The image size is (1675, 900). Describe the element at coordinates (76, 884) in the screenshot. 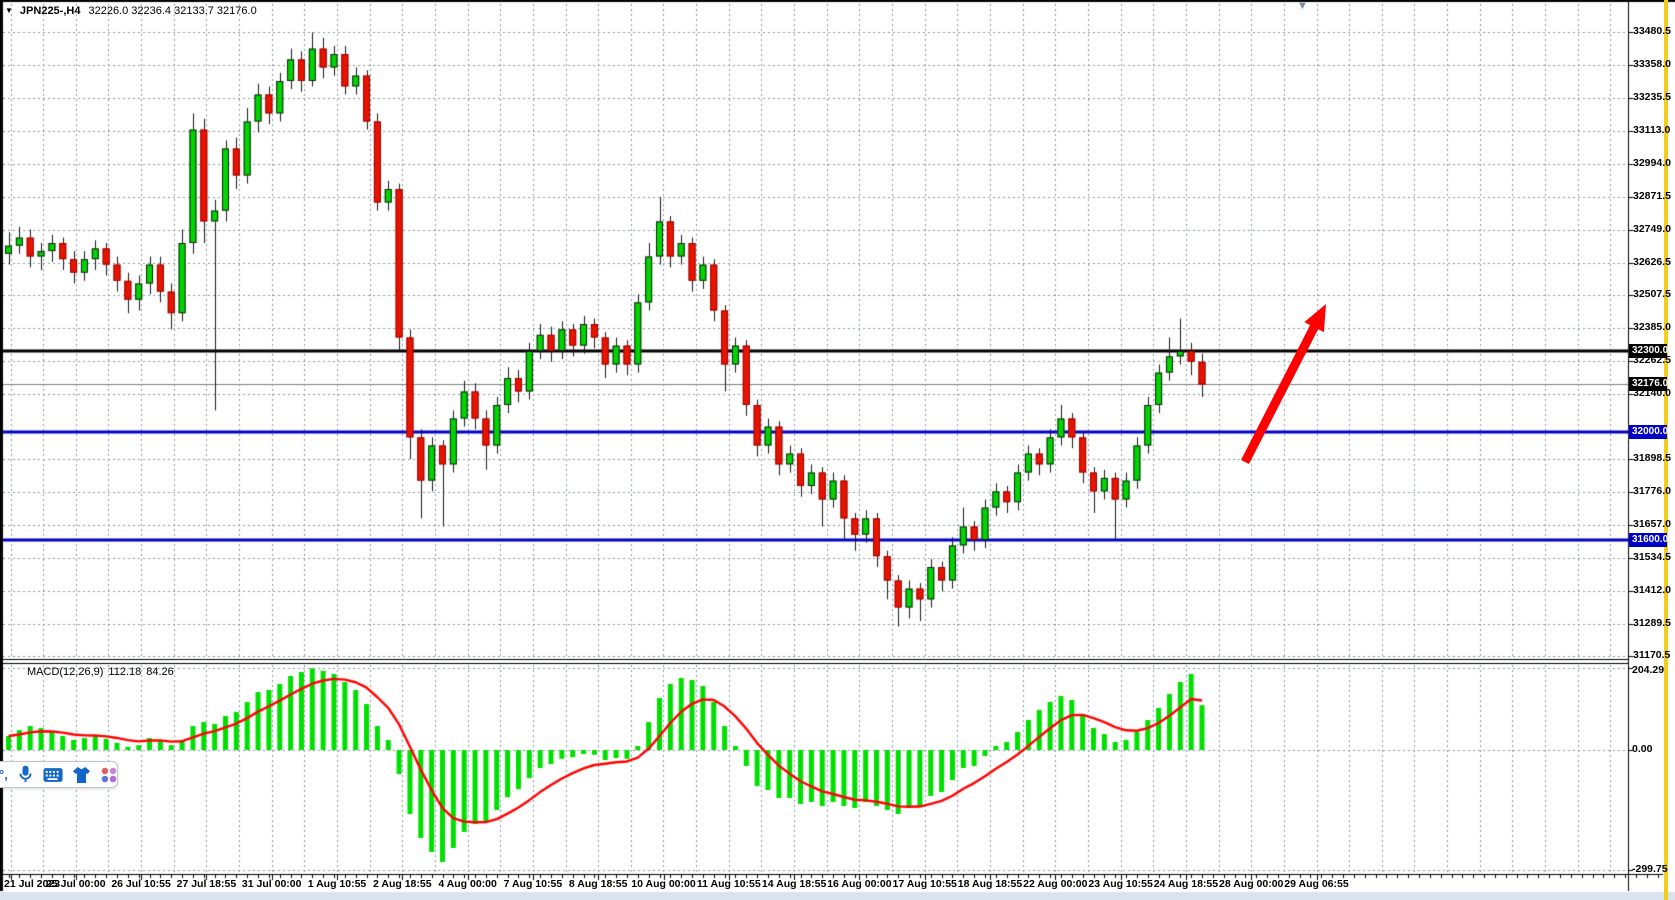

I see `time-tick-label: 25 Jul 00:00` at that location.